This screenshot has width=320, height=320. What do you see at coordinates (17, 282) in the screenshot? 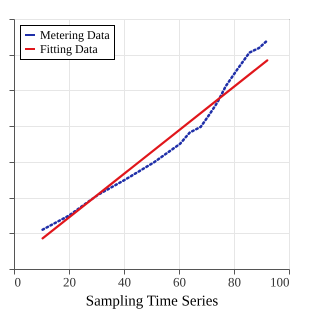
I see `x-tick-label: 0` at bounding box center [17, 282].